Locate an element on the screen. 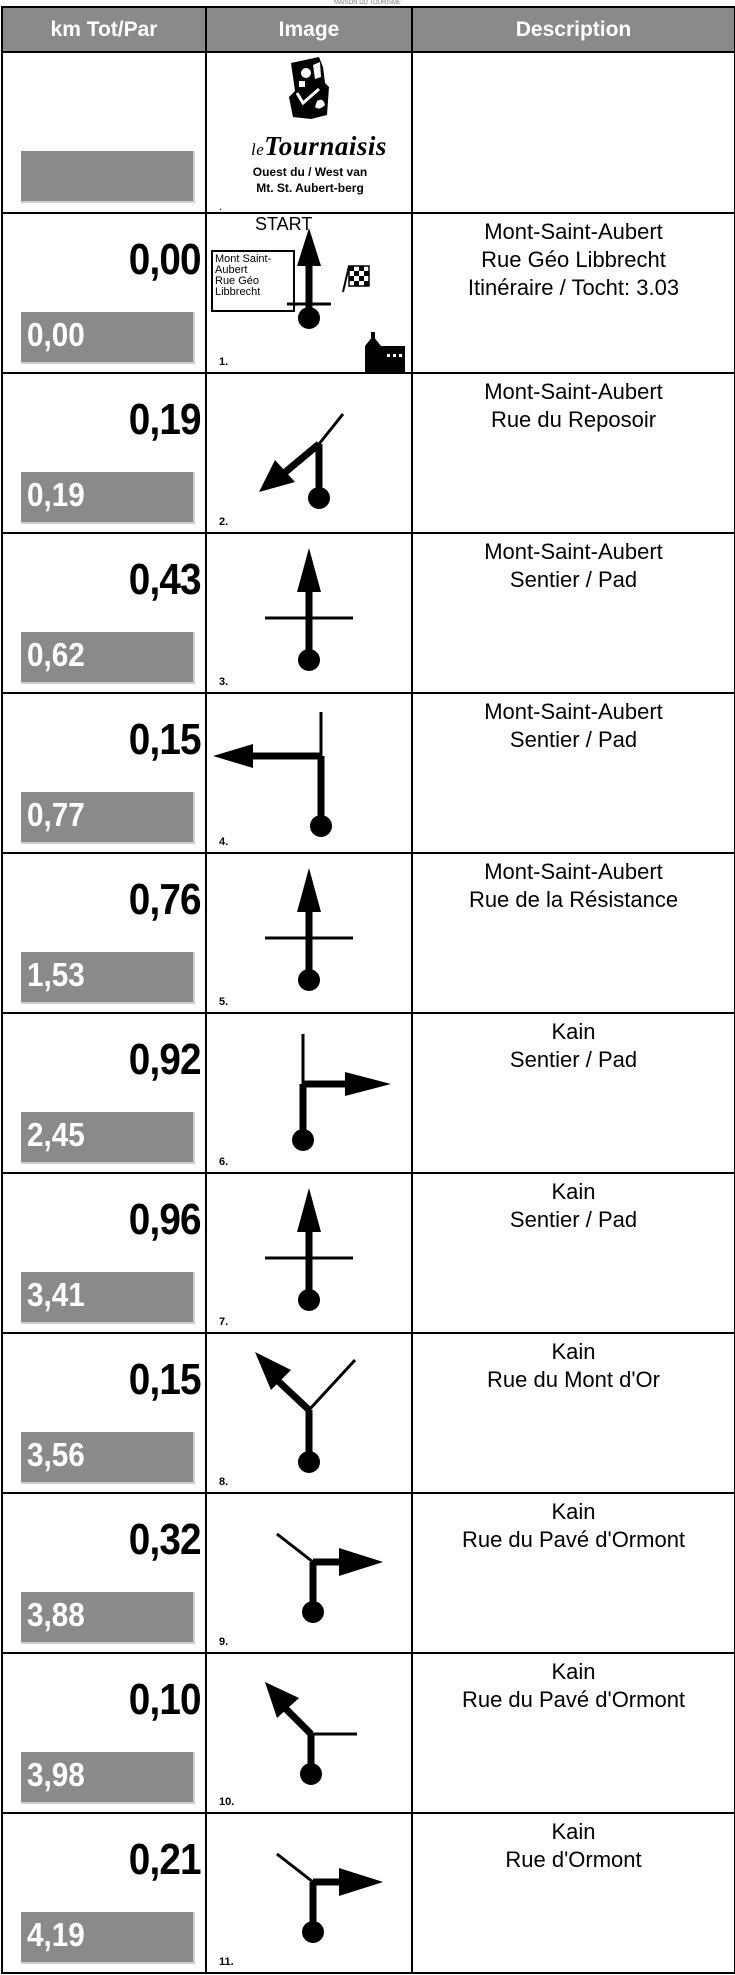  image-cell: 6. is located at coordinates (309, 1093).